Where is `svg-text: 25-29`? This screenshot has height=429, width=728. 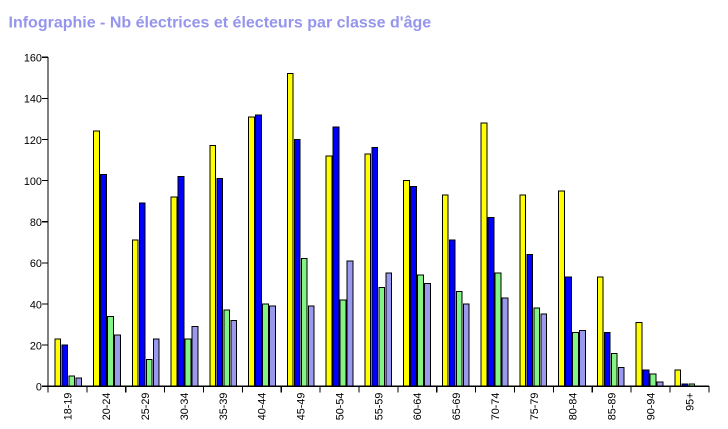
svg-text: 25-29 is located at coordinates (146, 407).